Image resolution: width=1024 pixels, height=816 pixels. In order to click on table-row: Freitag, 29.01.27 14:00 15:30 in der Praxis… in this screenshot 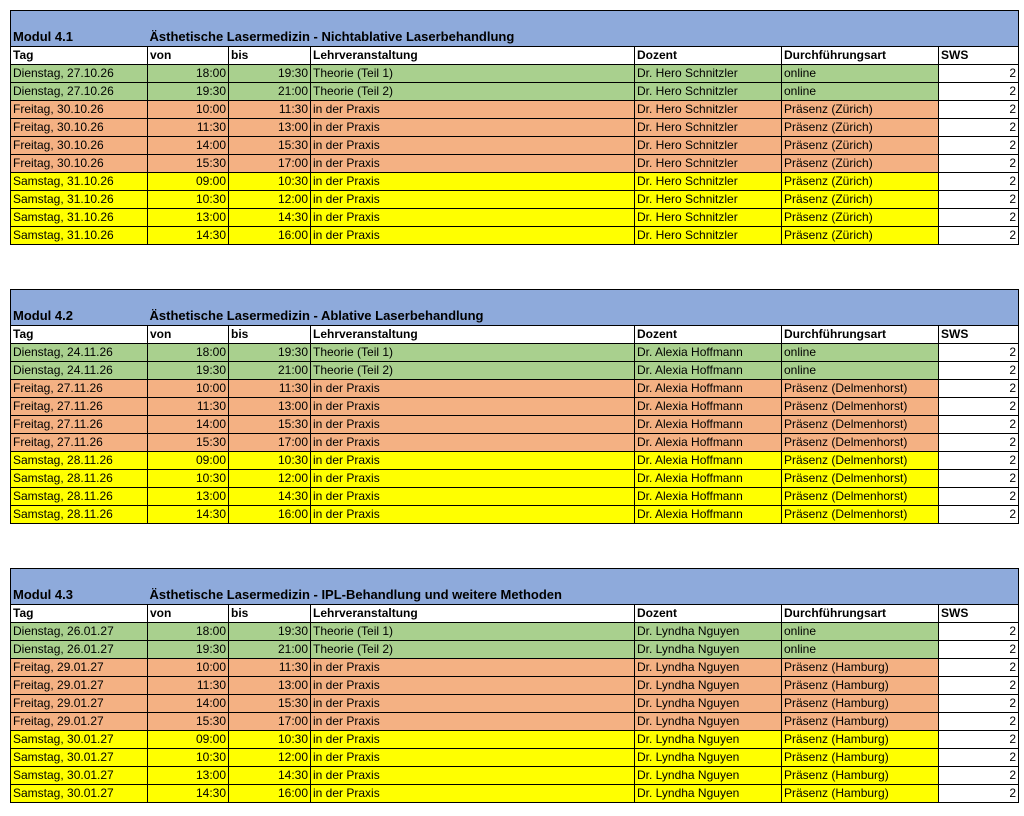, I will do `click(515, 703)`.